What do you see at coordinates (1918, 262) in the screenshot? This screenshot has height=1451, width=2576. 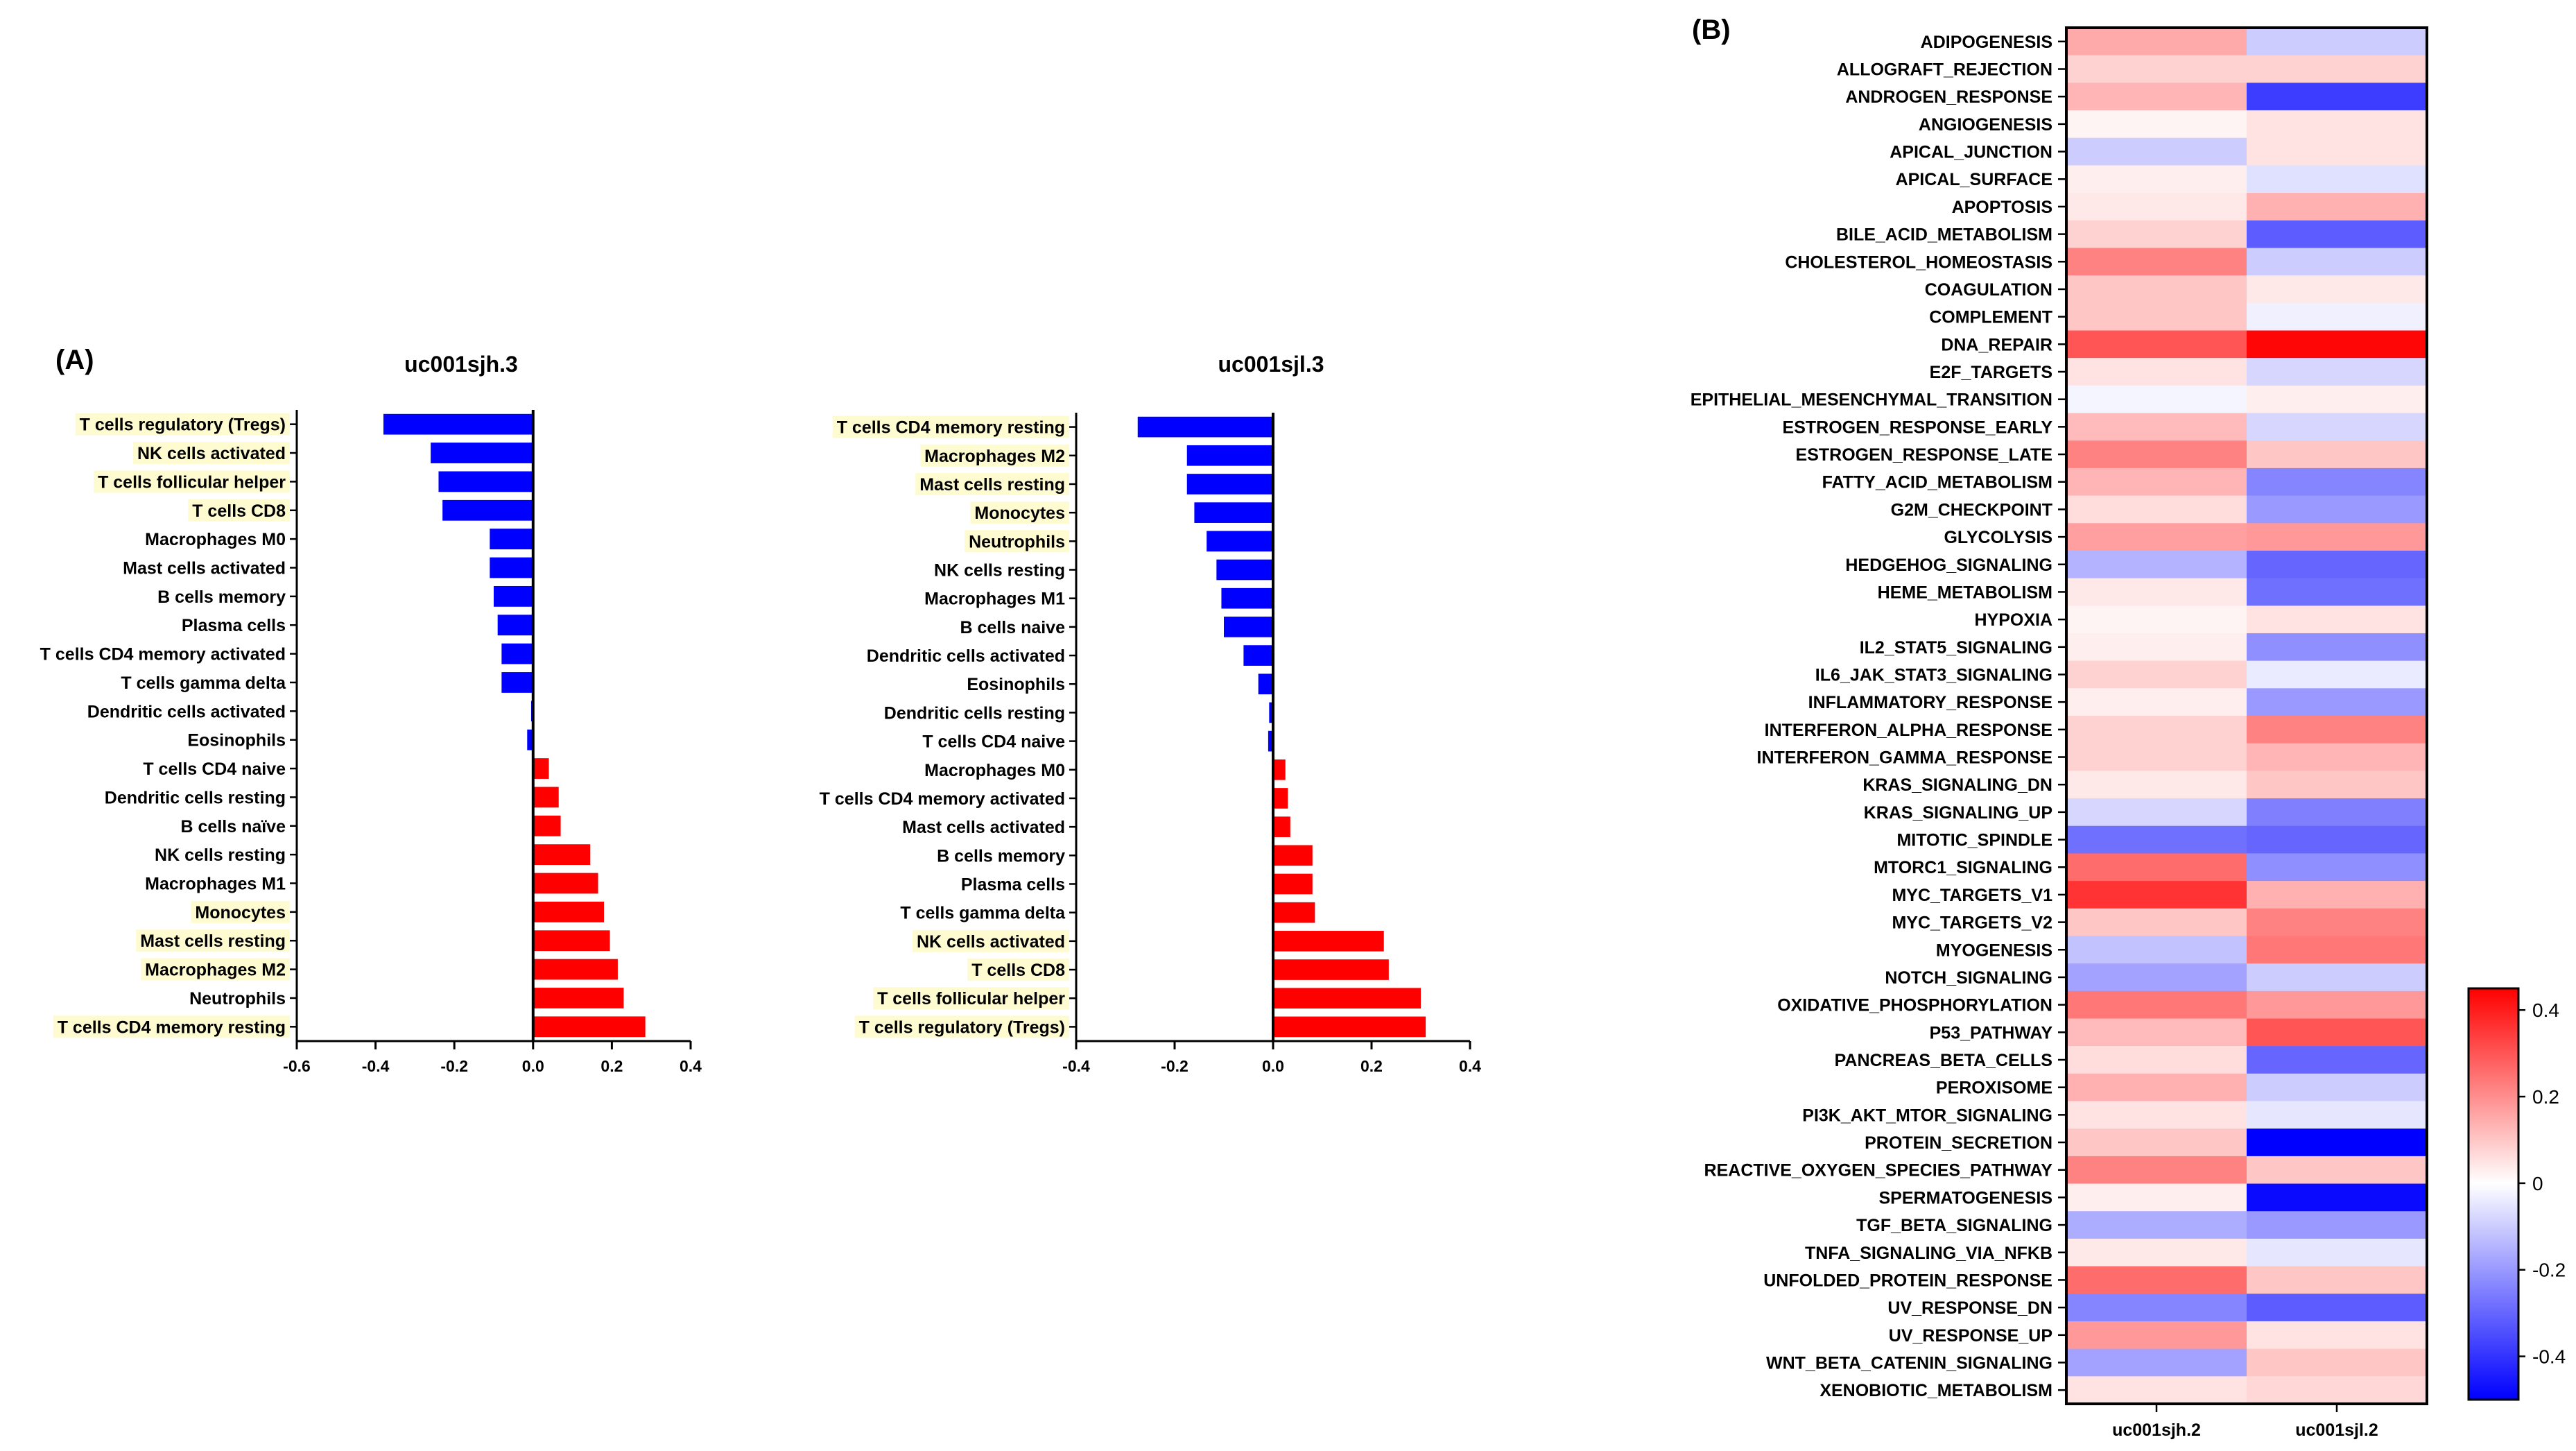 I see `heatmap-row-label: CHOLESTEROL_HOMEOSTASIS` at bounding box center [1918, 262].